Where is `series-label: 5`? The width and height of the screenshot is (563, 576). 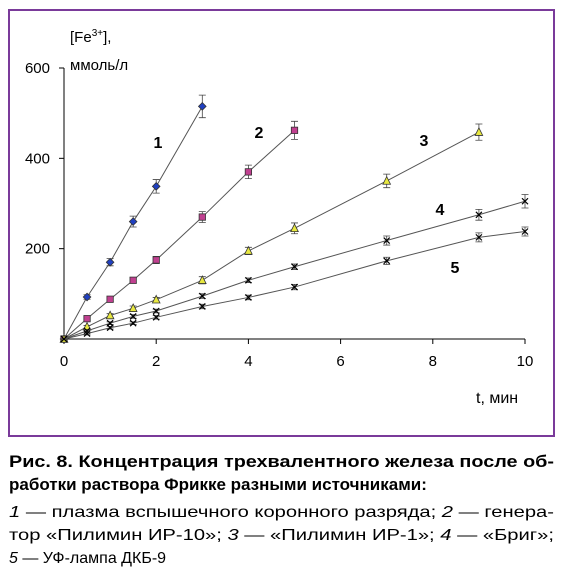
series-label: 5 is located at coordinates (455, 268).